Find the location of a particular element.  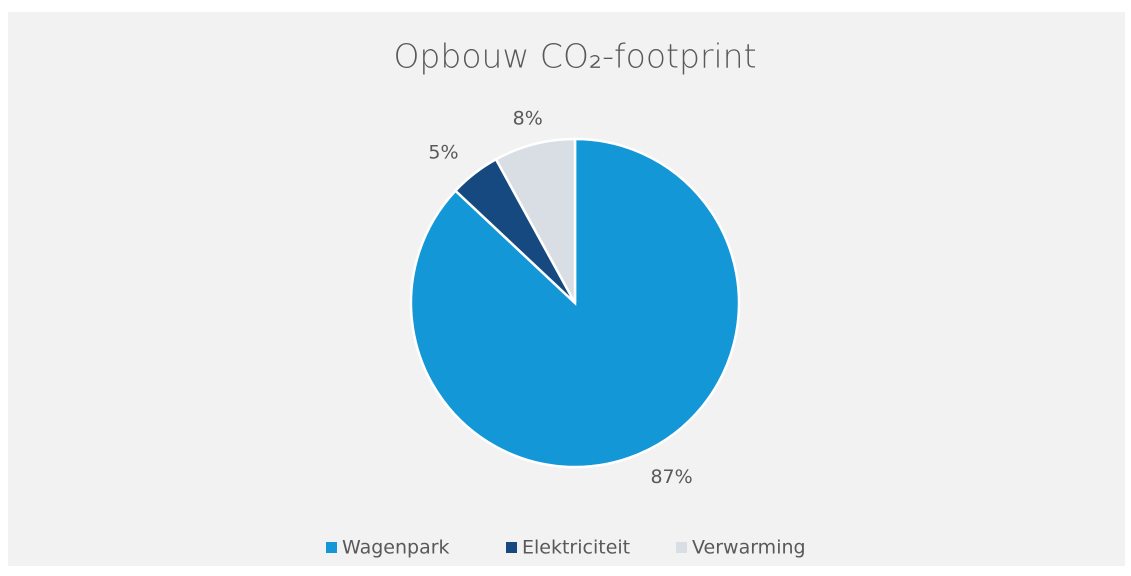

data-label: 8% is located at coordinates (528, 118).